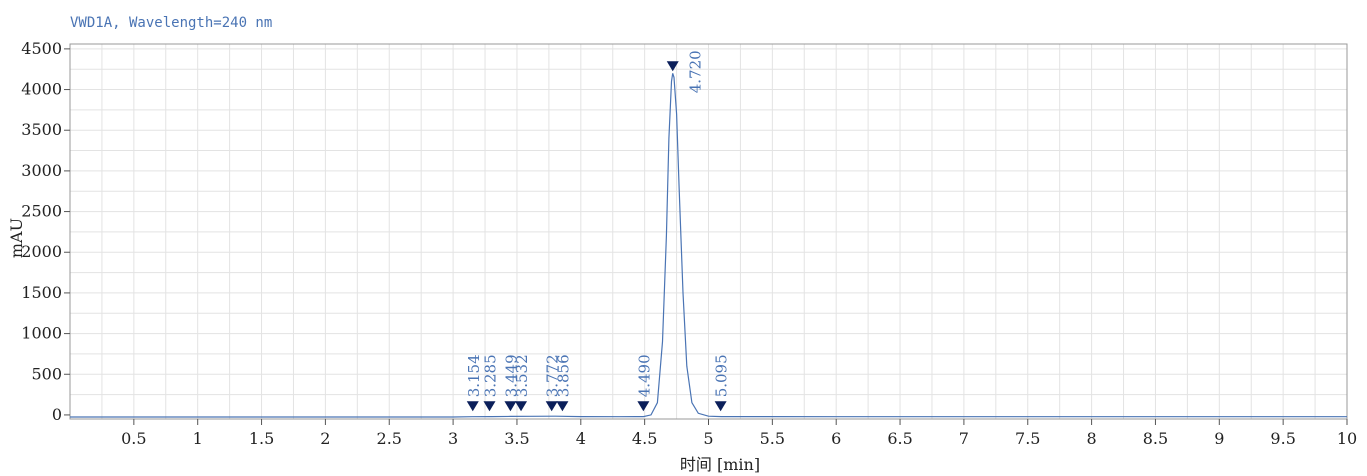  What do you see at coordinates (644, 438) in the screenshot?
I see `x-tick-label: 4.5` at bounding box center [644, 438].